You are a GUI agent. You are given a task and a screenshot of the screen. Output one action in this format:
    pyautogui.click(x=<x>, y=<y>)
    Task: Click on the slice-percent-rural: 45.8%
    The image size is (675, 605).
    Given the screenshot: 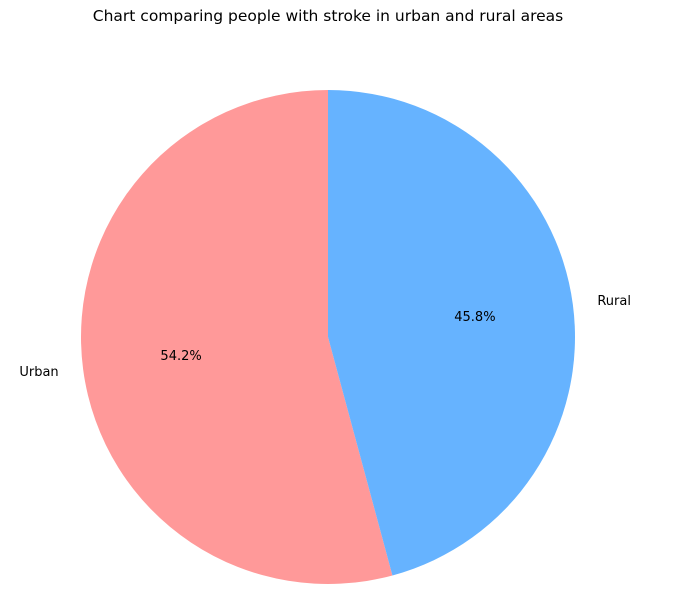 What is the action you would take?
    pyautogui.click(x=474, y=317)
    